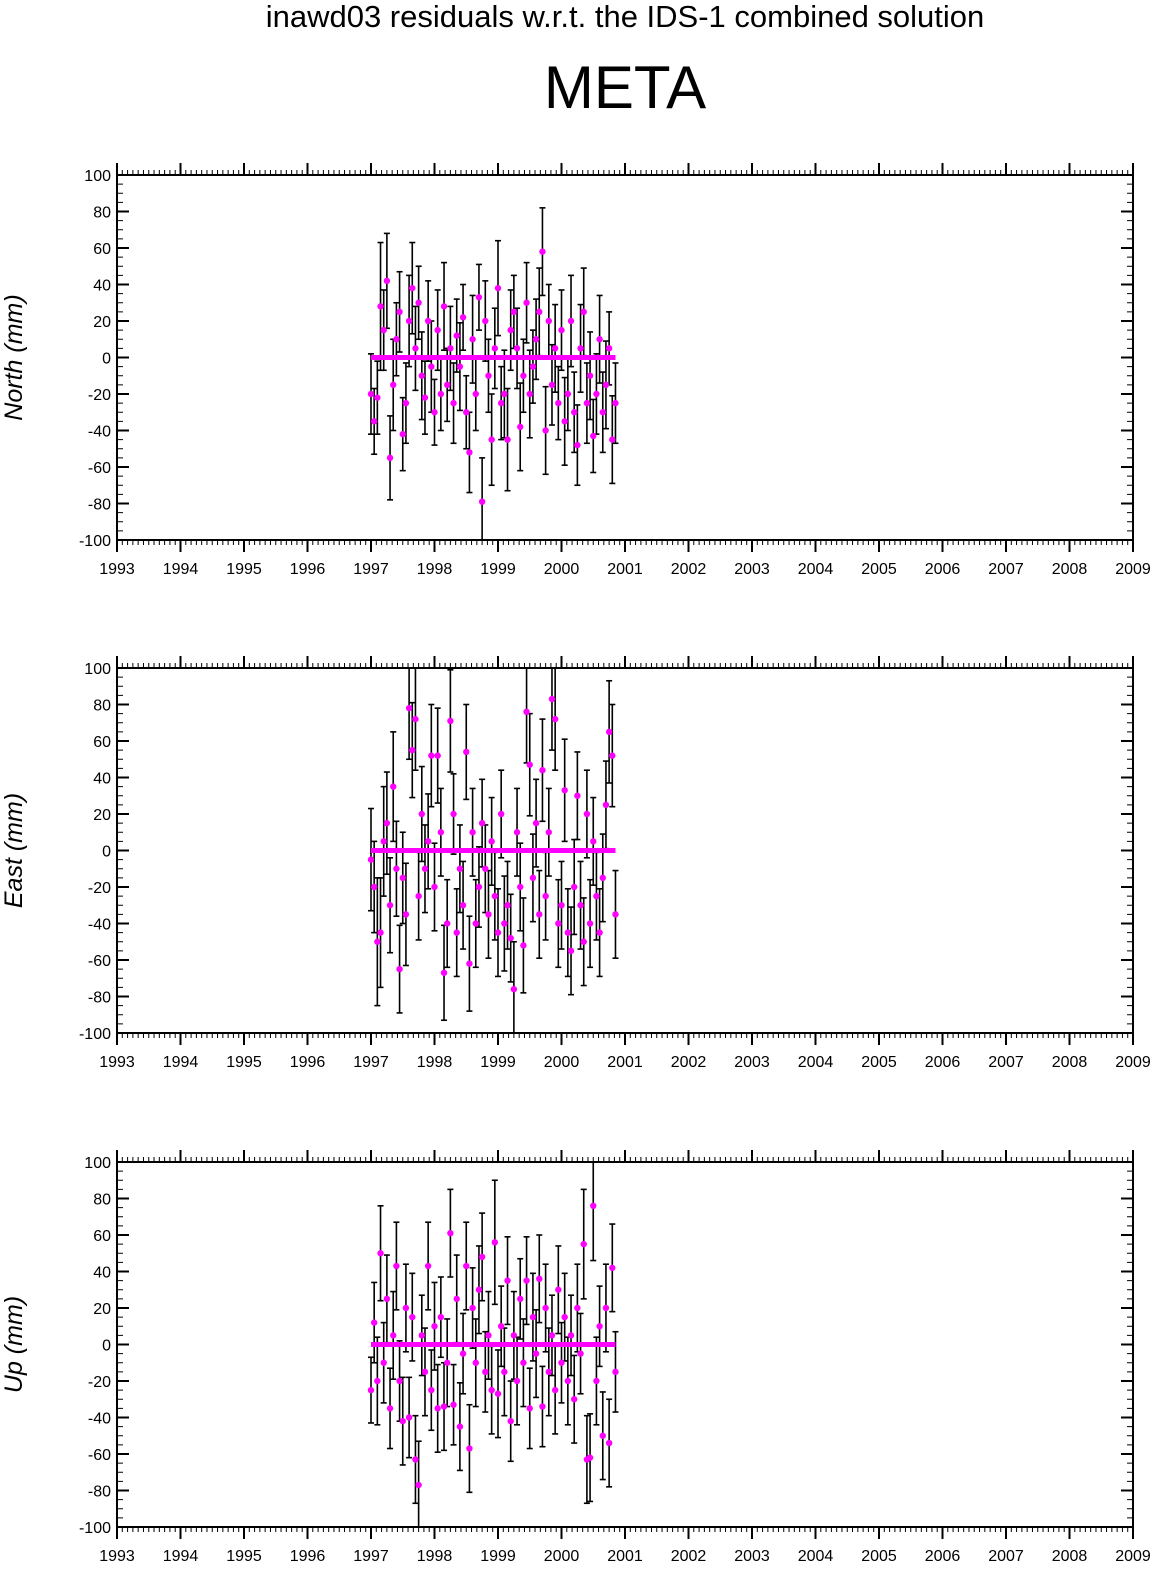 The height and width of the screenshot is (1577, 1160). What do you see at coordinates (102, 1236) in the screenshot?
I see `y-tick-label: 60` at bounding box center [102, 1236].